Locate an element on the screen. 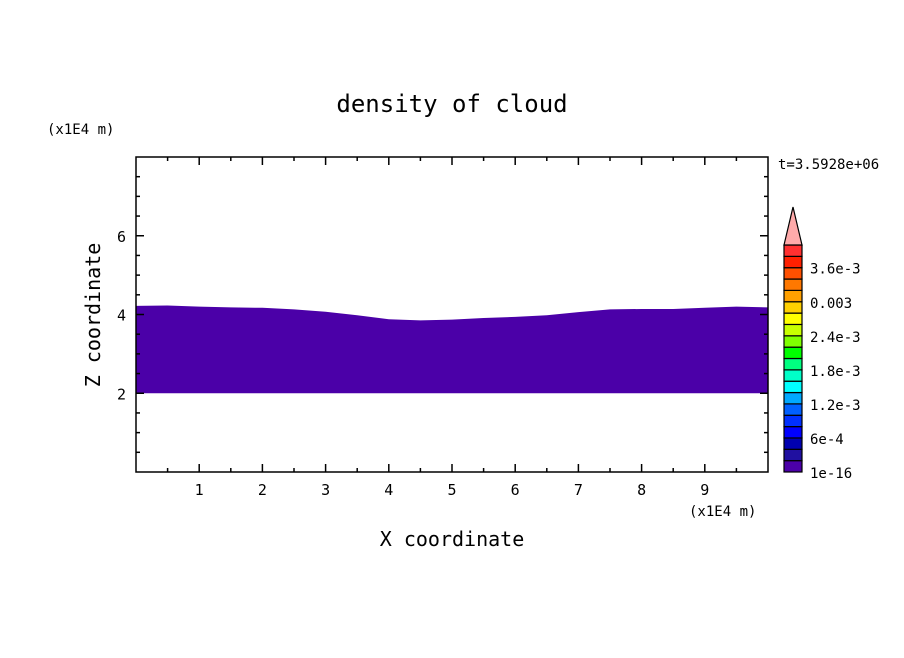 The width and height of the screenshot is (904, 658). x-tick-label: 5 is located at coordinates (451, 490).